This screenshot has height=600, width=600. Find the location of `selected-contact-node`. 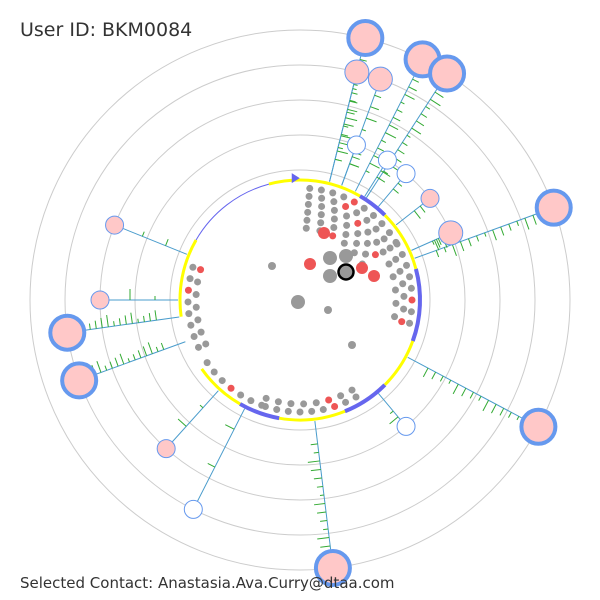

selected-contact-node is located at coordinates (346, 272).